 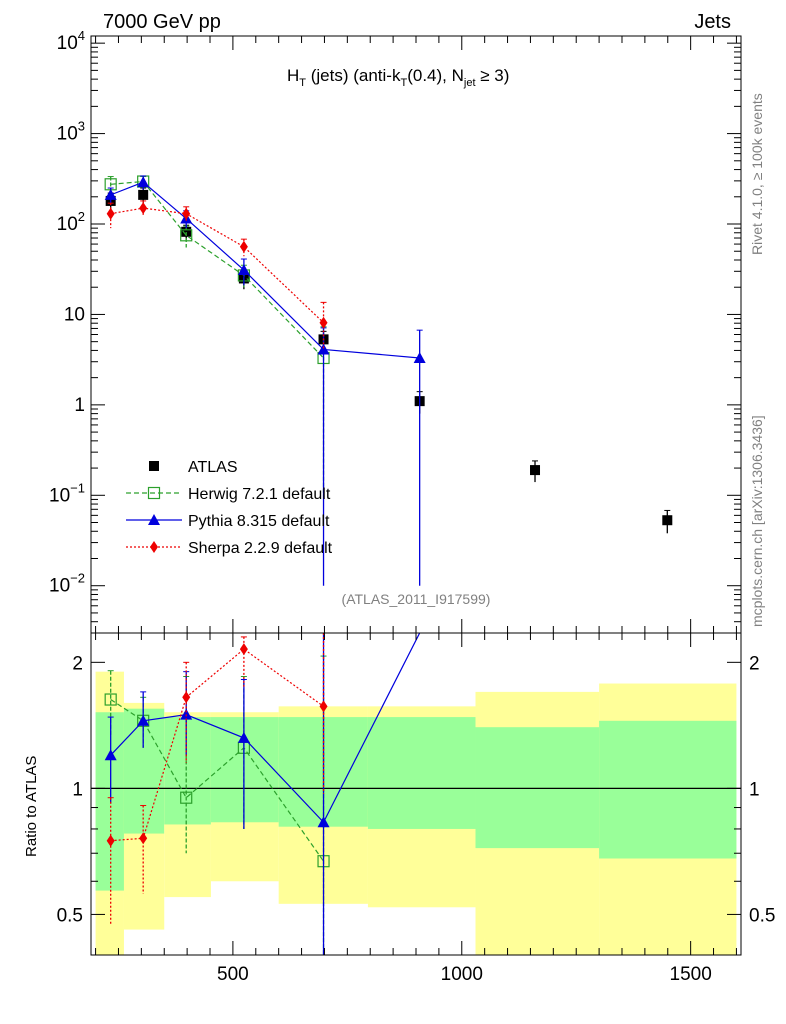 I want to click on ratio-y-tick-label-left: 2, so click(x=77, y=663).